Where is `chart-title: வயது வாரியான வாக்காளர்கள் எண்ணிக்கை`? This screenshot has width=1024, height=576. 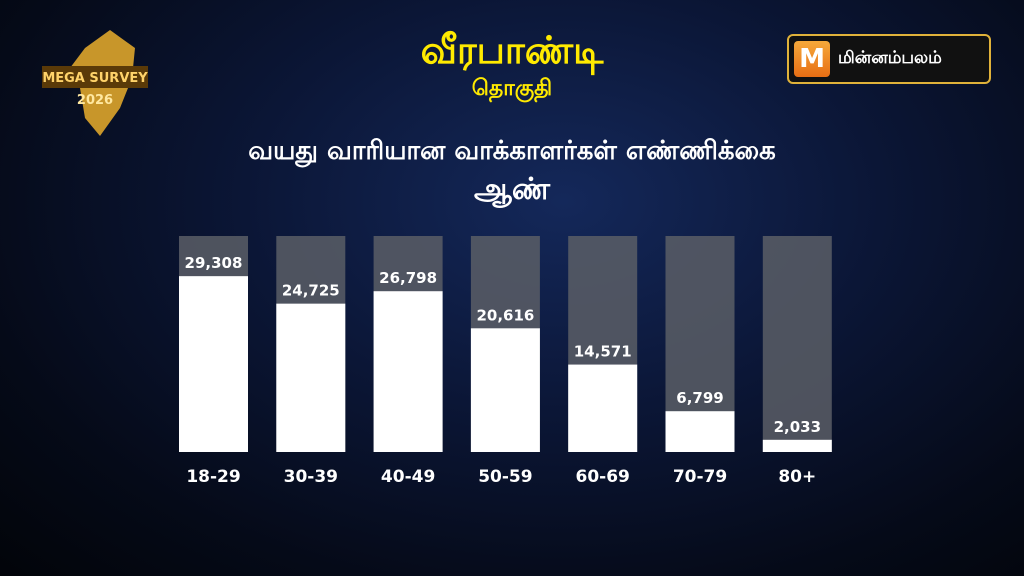 chart-title: வயது வாரியான வாக்காளர்கள் எண்ணிக்கை is located at coordinates (512, 151).